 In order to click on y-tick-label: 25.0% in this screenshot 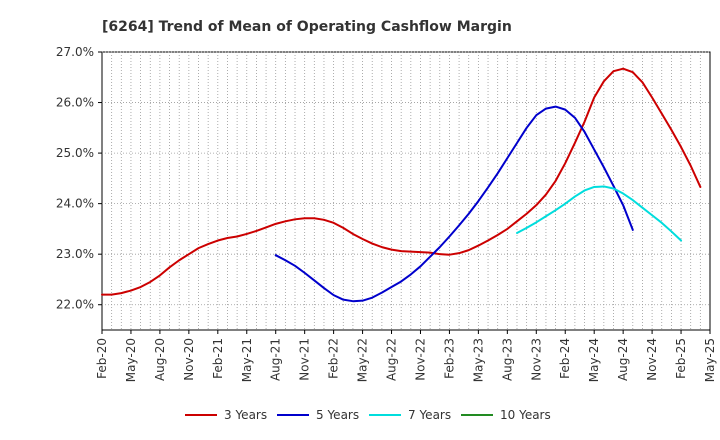, I will do `click(75, 153)`.